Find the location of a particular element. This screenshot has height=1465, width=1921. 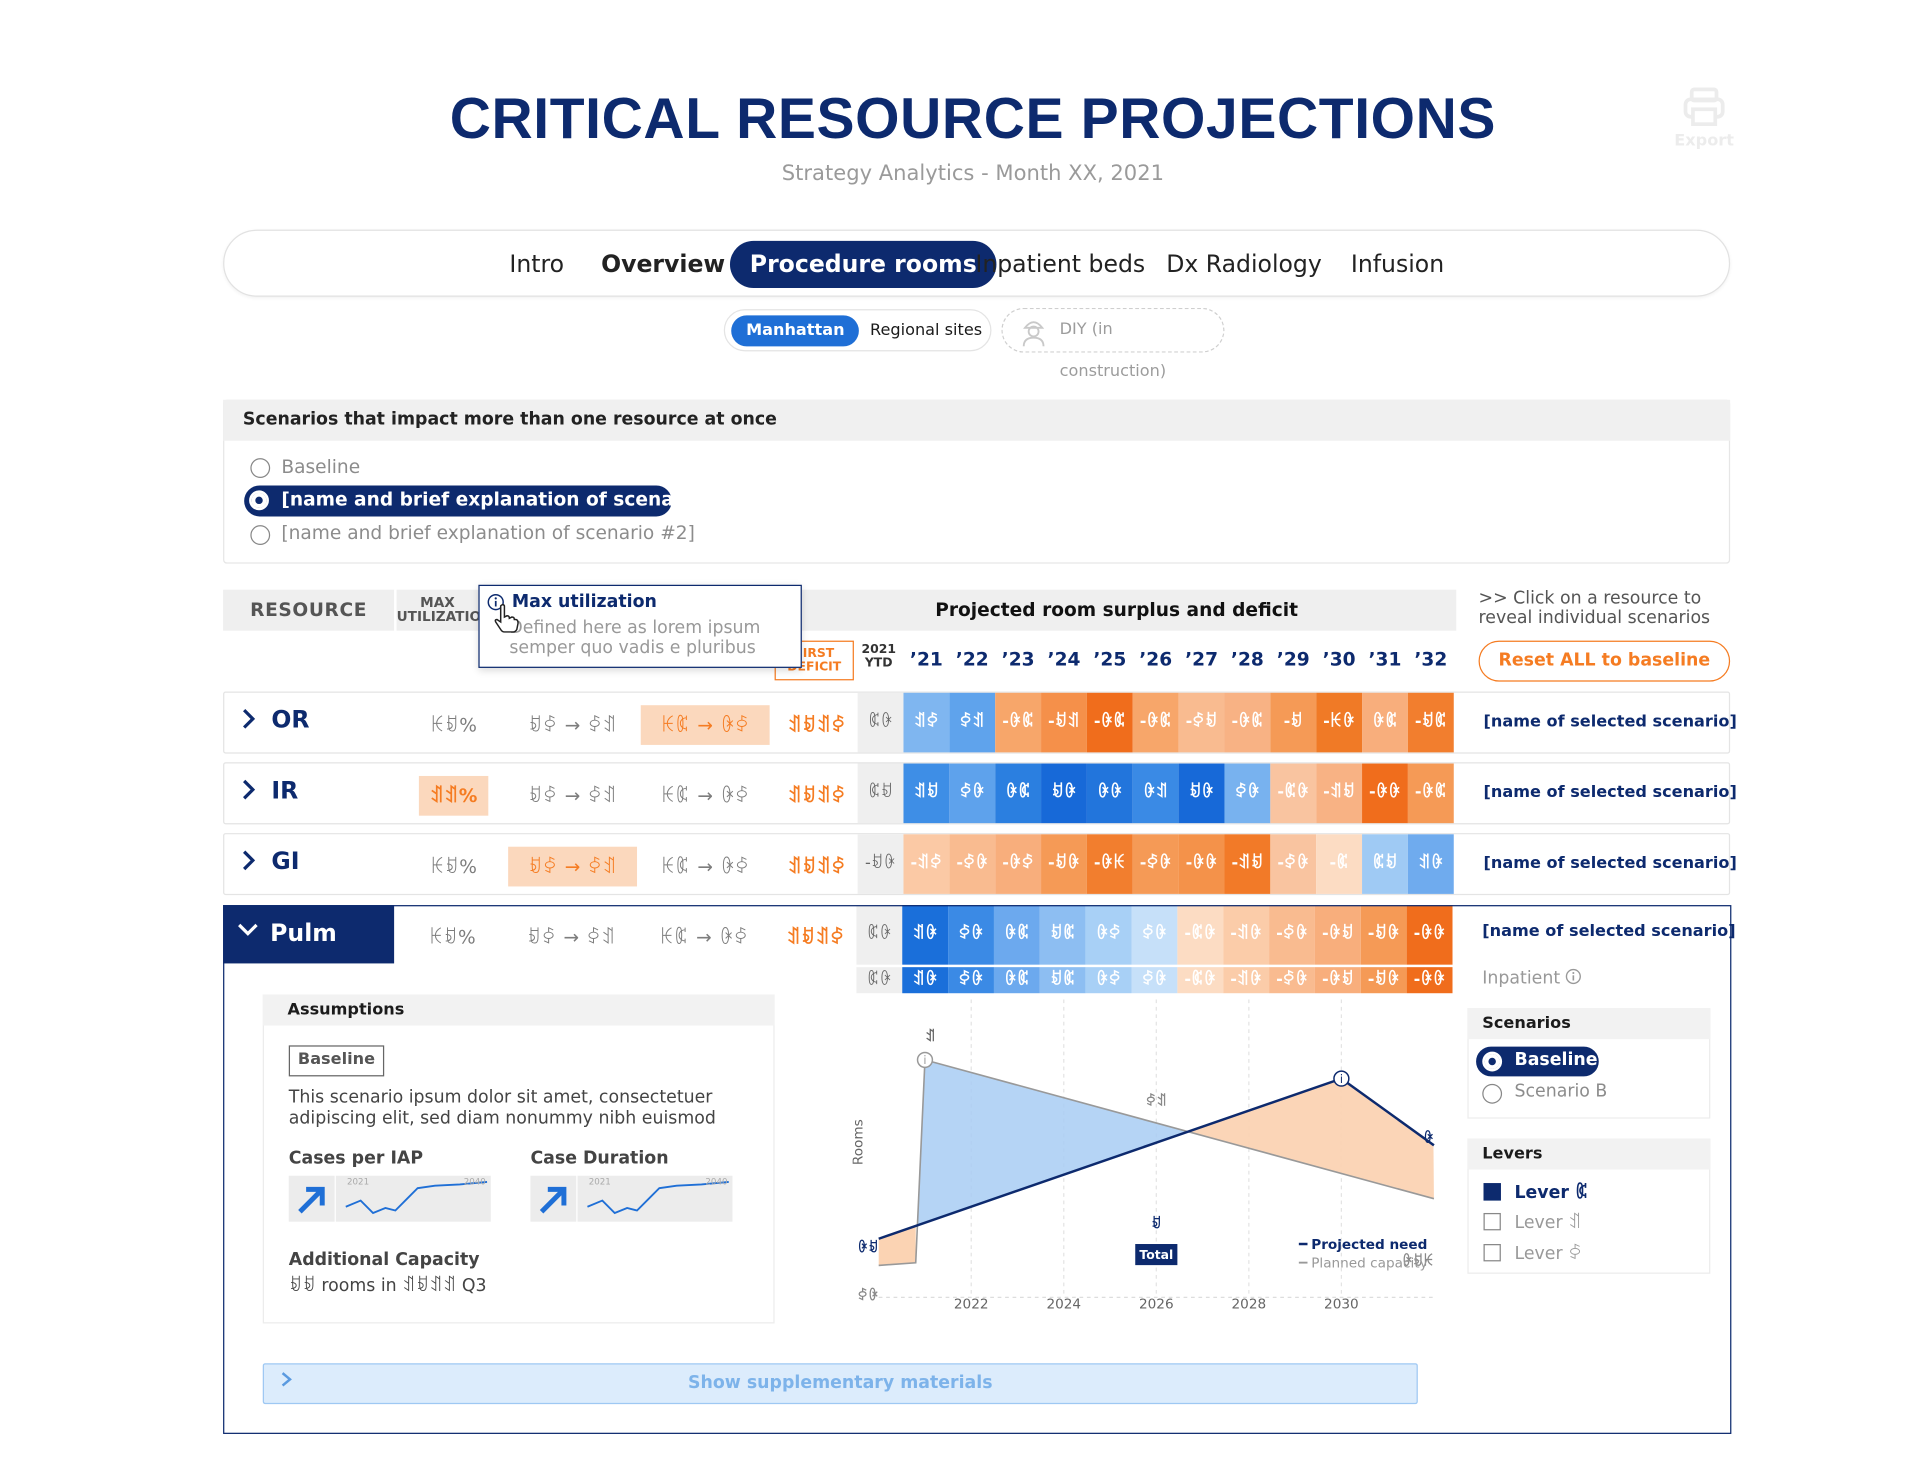

heat-cell: ꀆꀊ is located at coordinates (972, 722).